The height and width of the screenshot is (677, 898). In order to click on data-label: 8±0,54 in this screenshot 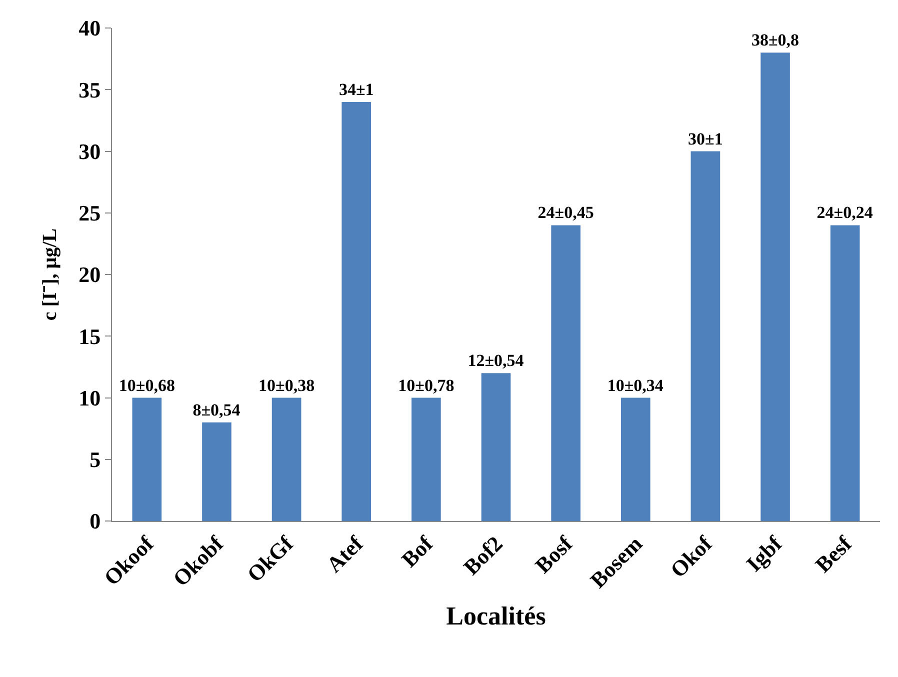, I will do `click(216, 410)`.